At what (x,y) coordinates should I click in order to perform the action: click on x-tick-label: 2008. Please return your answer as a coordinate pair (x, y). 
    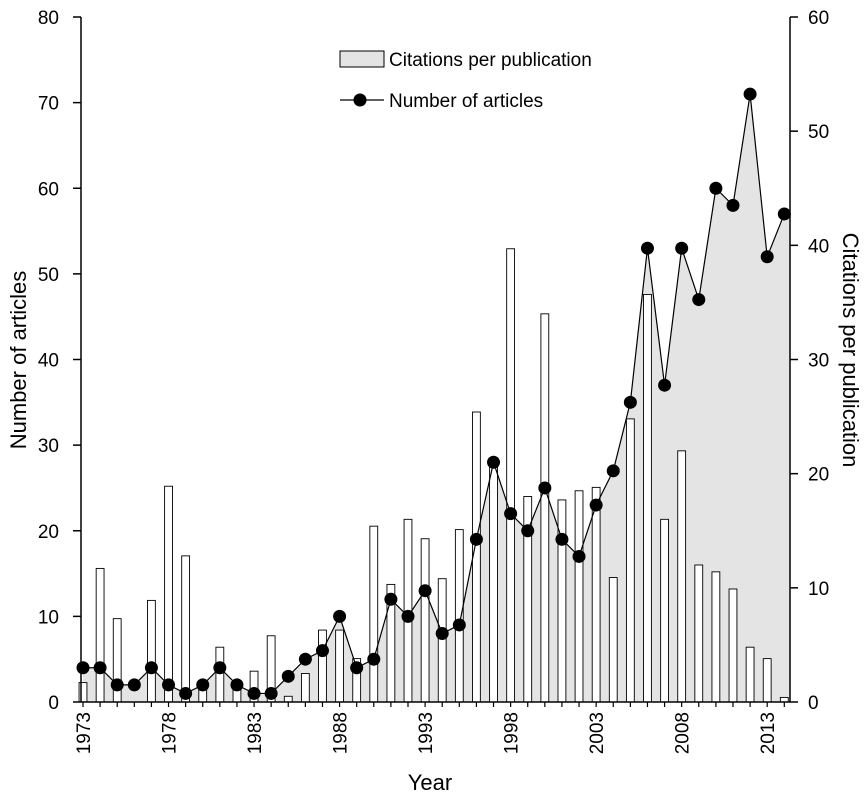
    Looking at the image, I should click on (683, 733).